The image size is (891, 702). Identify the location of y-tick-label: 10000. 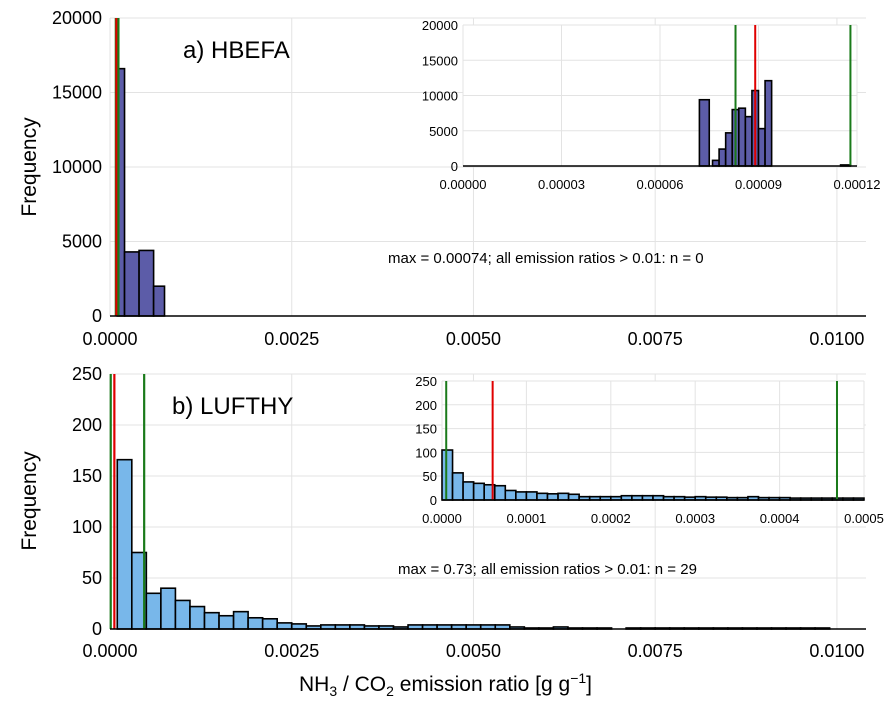
(77, 167).